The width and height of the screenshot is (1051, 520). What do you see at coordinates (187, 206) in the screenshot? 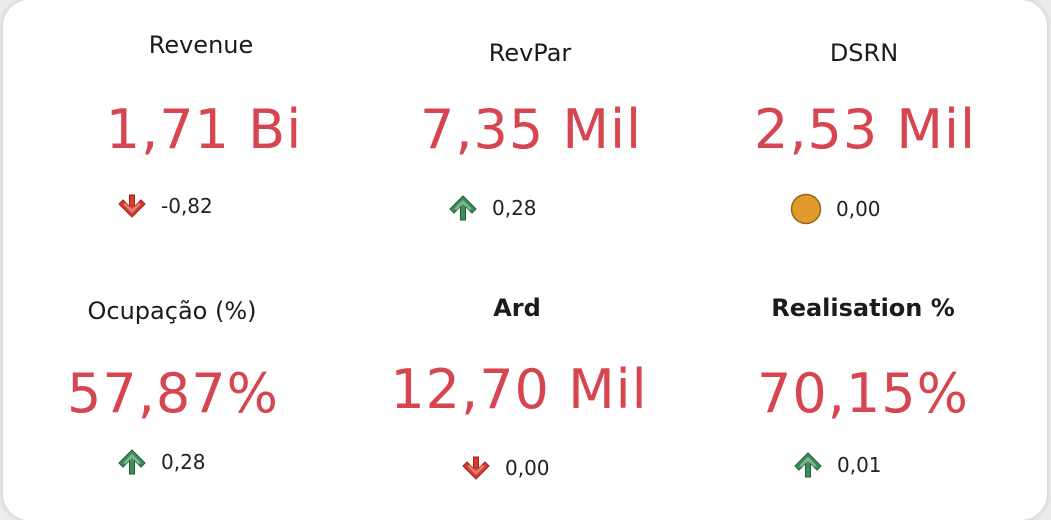
I see `kpi-delta-value-revenue: -0,82` at bounding box center [187, 206].